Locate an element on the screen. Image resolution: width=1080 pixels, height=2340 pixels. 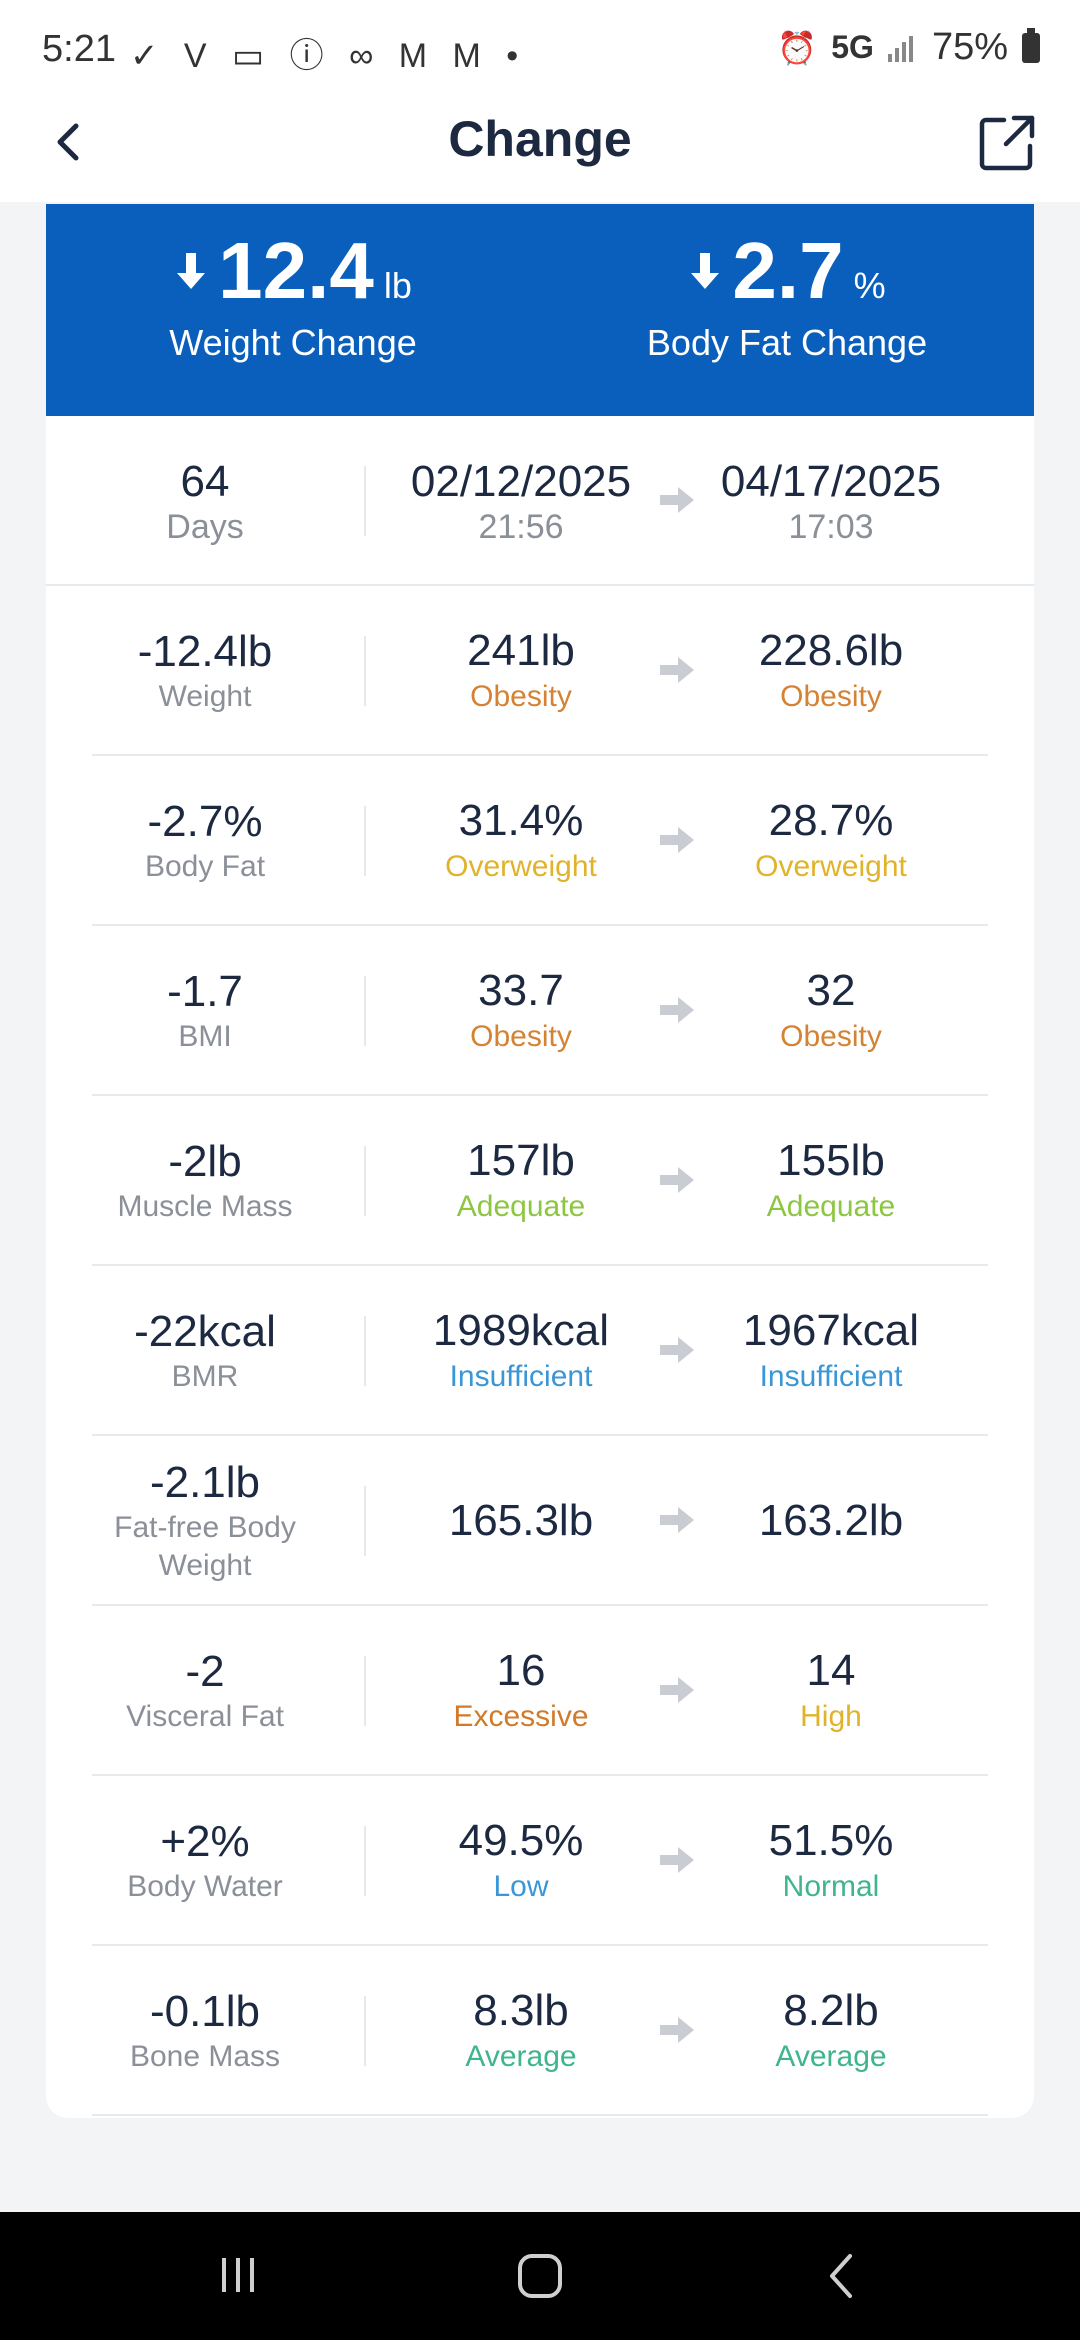
metric-name: BMI is located at coordinates (205, 1036).